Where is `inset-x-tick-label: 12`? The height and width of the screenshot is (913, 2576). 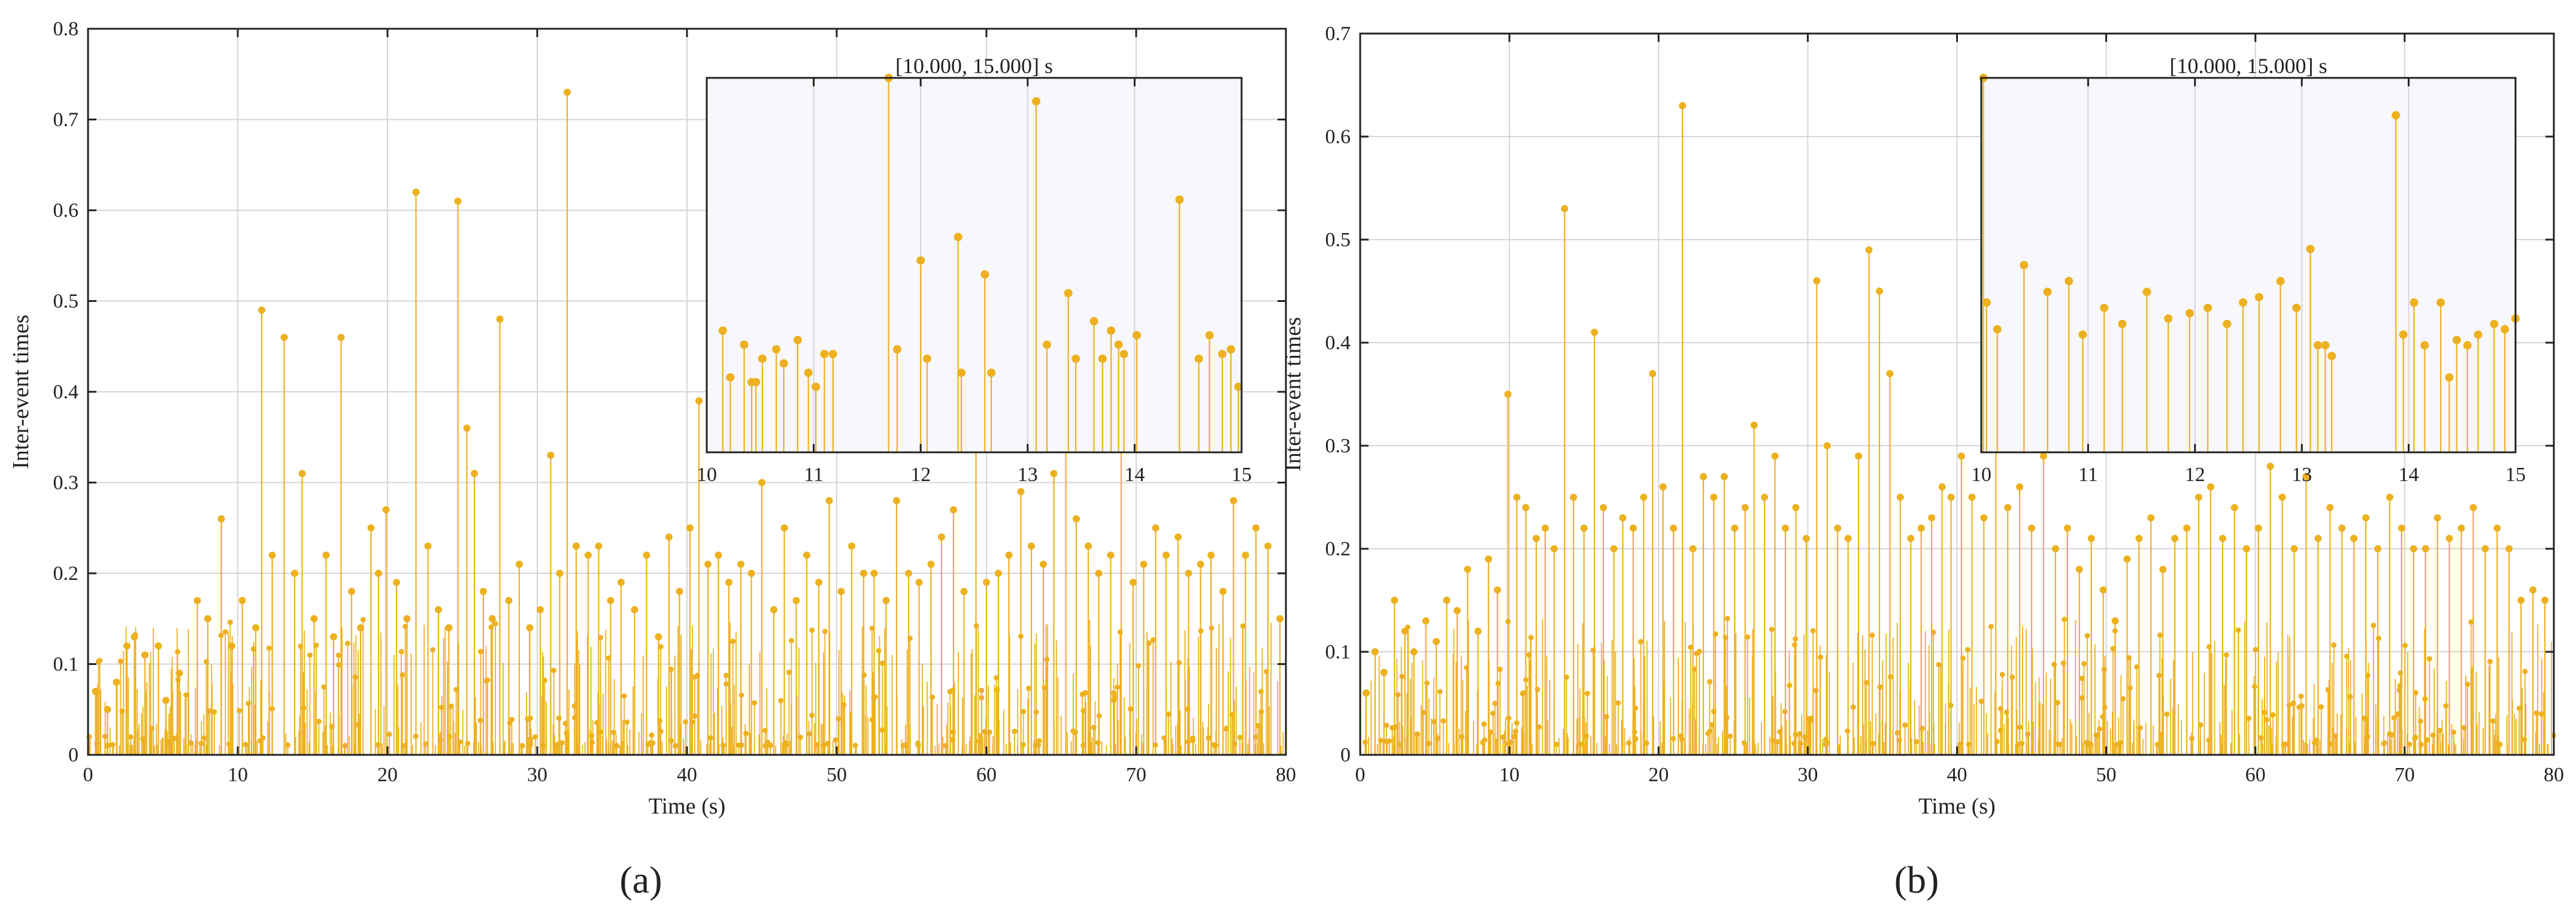 inset-x-tick-label: 12 is located at coordinates (2195, 475).